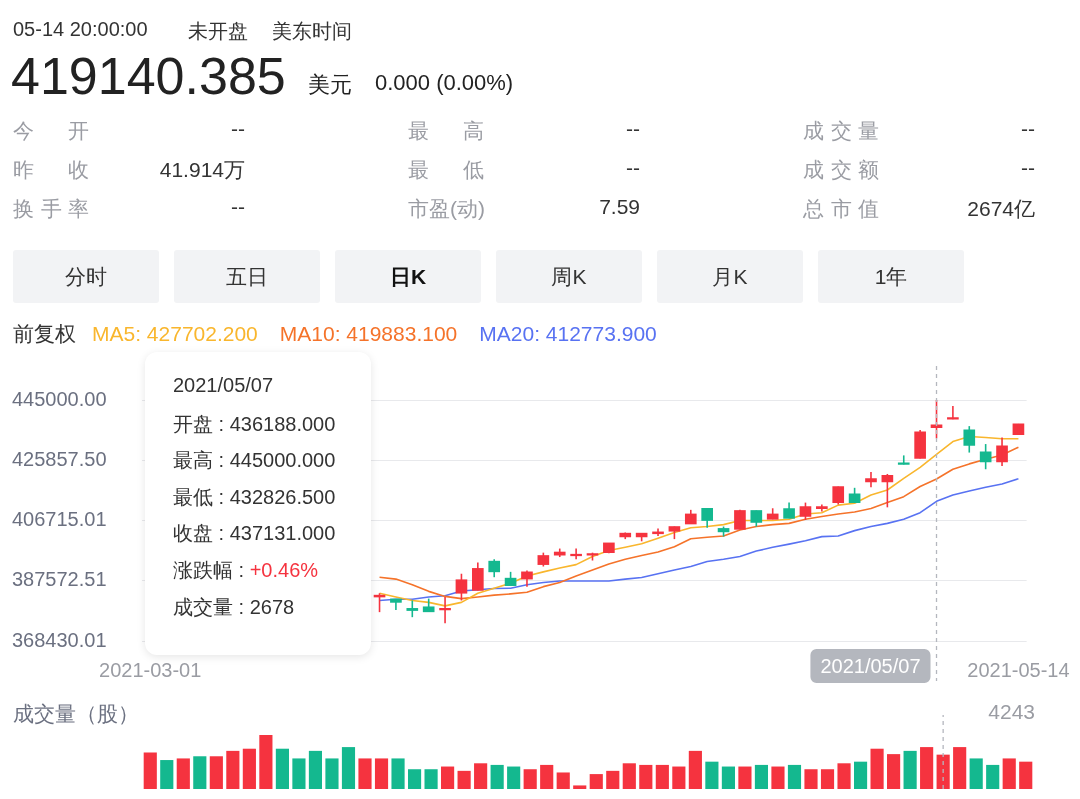  I want to click on text: 最低, so click(446, 170).